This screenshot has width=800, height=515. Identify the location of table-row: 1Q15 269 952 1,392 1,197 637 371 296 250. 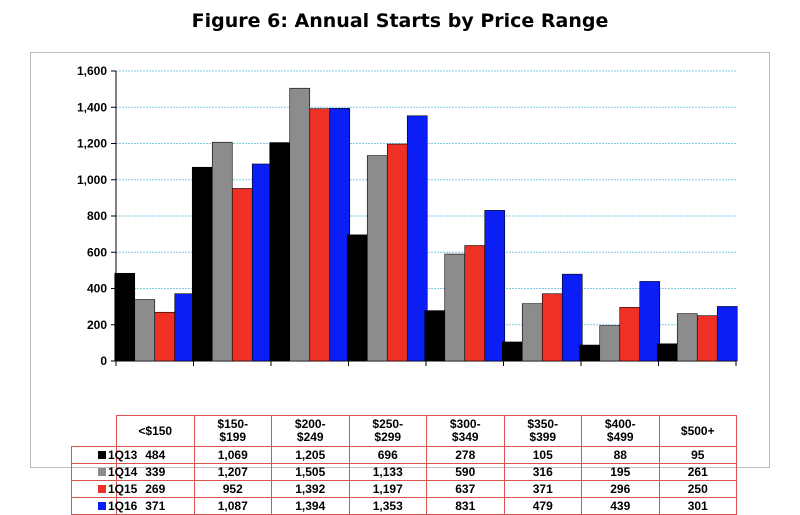
(404, 489).